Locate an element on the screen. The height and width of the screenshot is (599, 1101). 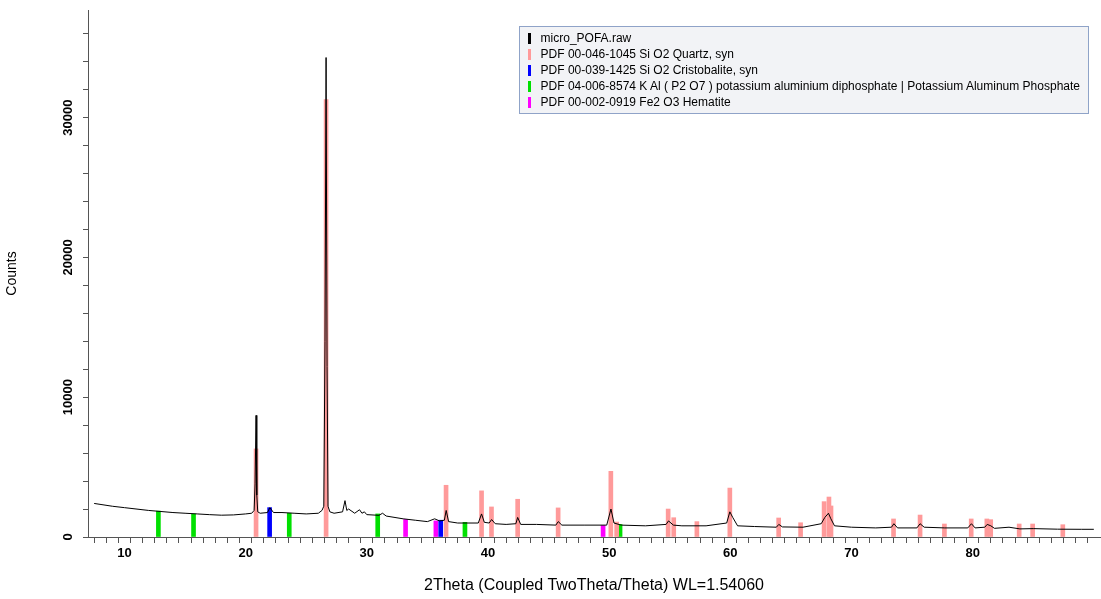
y-axis-title: Counts is located at coordinates (11, 273).